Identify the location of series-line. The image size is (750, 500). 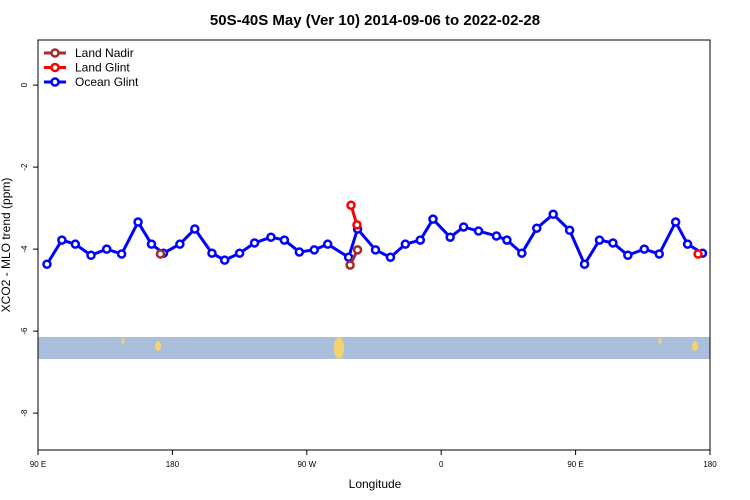
(374, 240).